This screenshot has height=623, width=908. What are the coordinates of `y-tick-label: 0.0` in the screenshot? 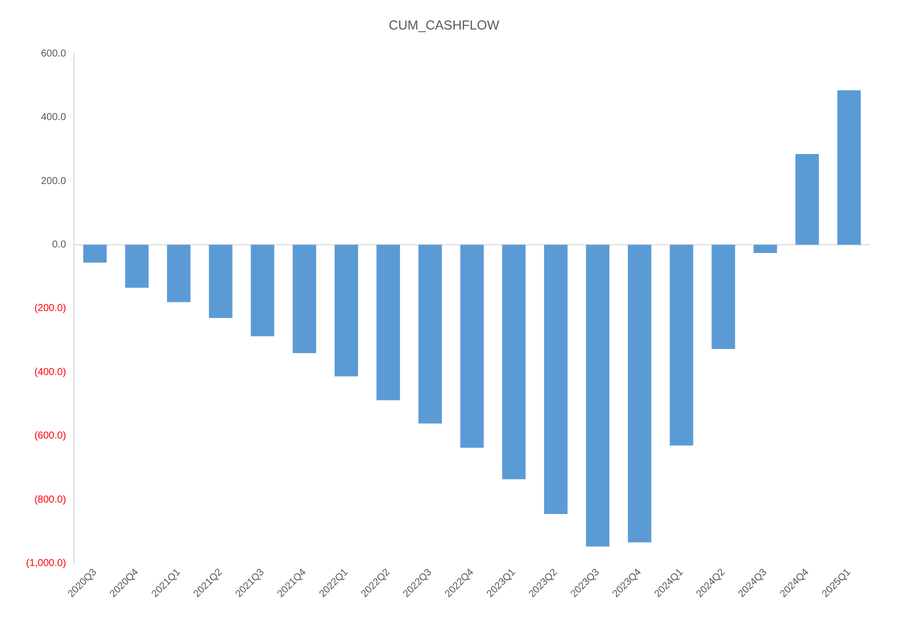 It's located at (59, 245).